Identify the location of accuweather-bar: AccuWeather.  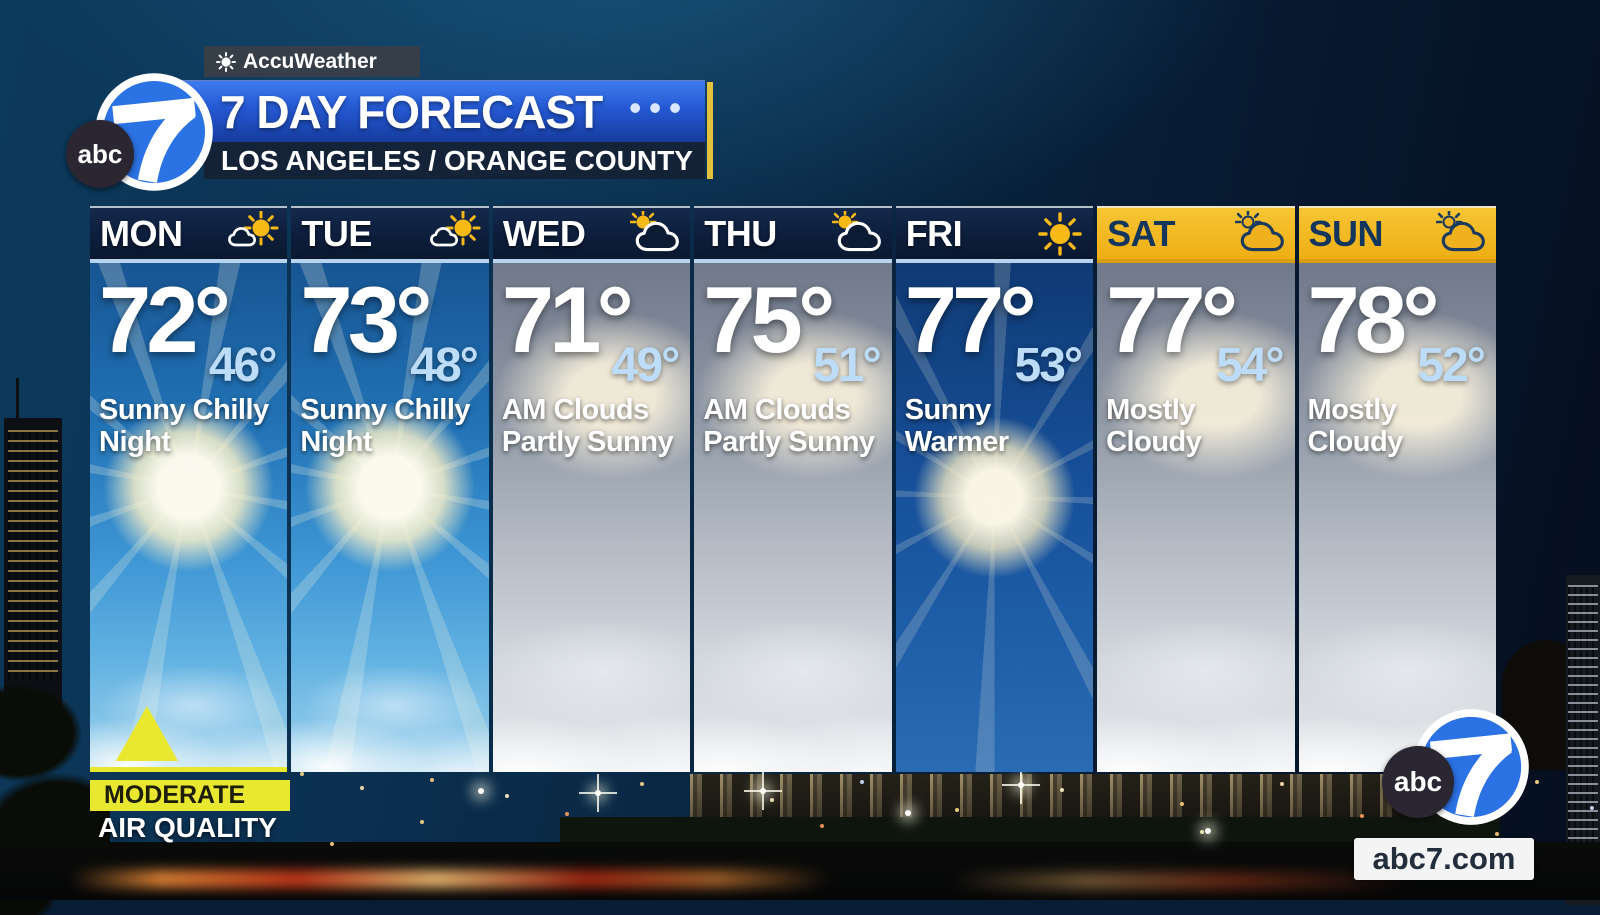
(312, 61).